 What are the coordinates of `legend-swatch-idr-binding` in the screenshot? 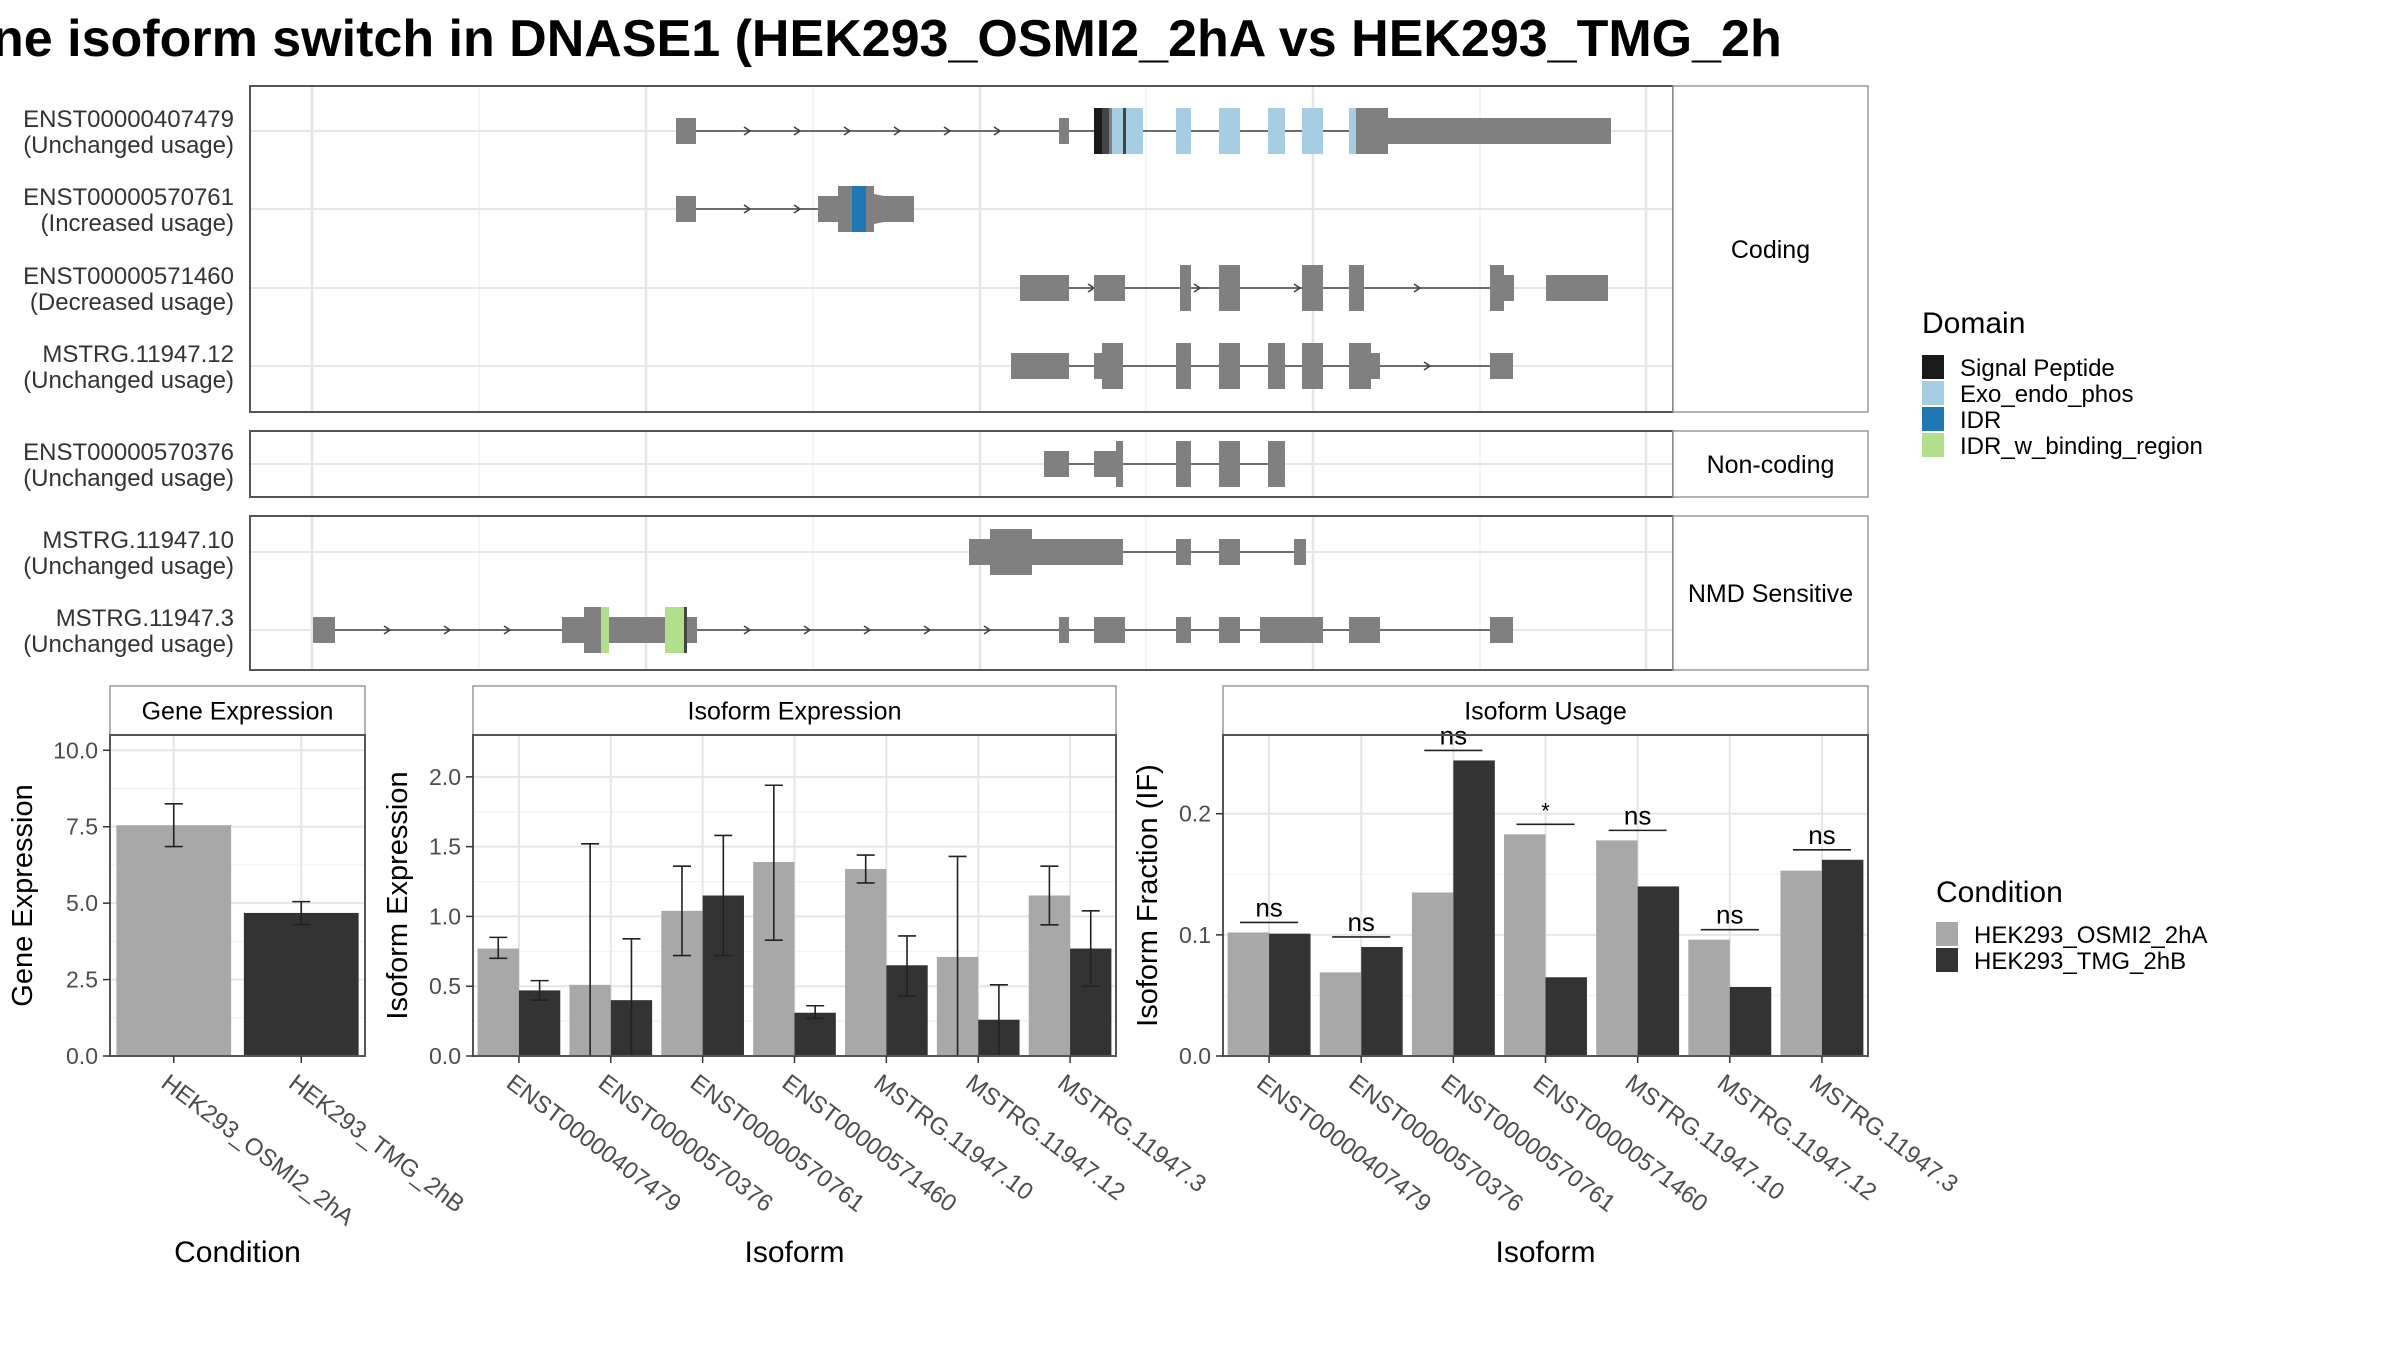 It's located at (1933, 445).